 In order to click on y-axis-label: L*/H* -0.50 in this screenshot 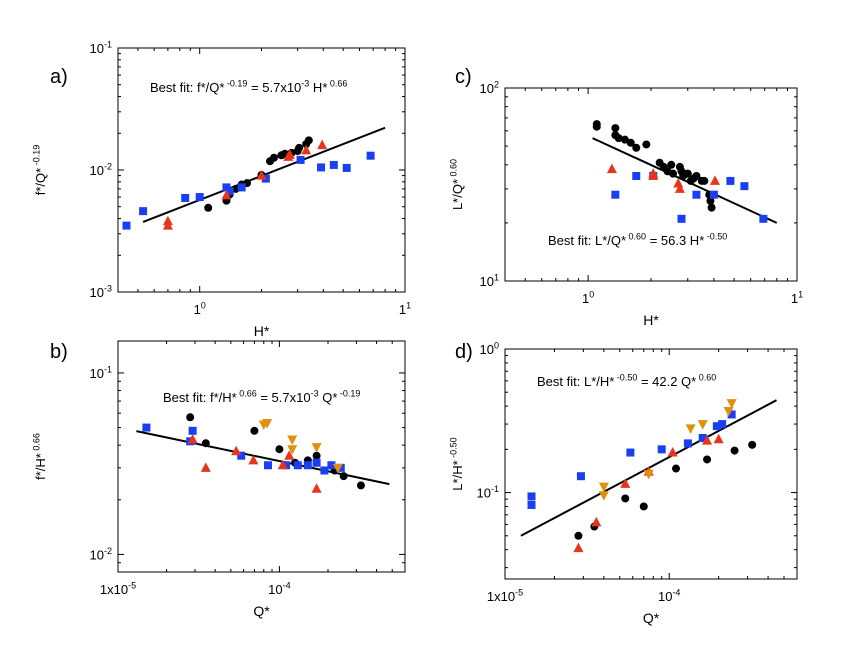, I will do `click(457, 463)`.